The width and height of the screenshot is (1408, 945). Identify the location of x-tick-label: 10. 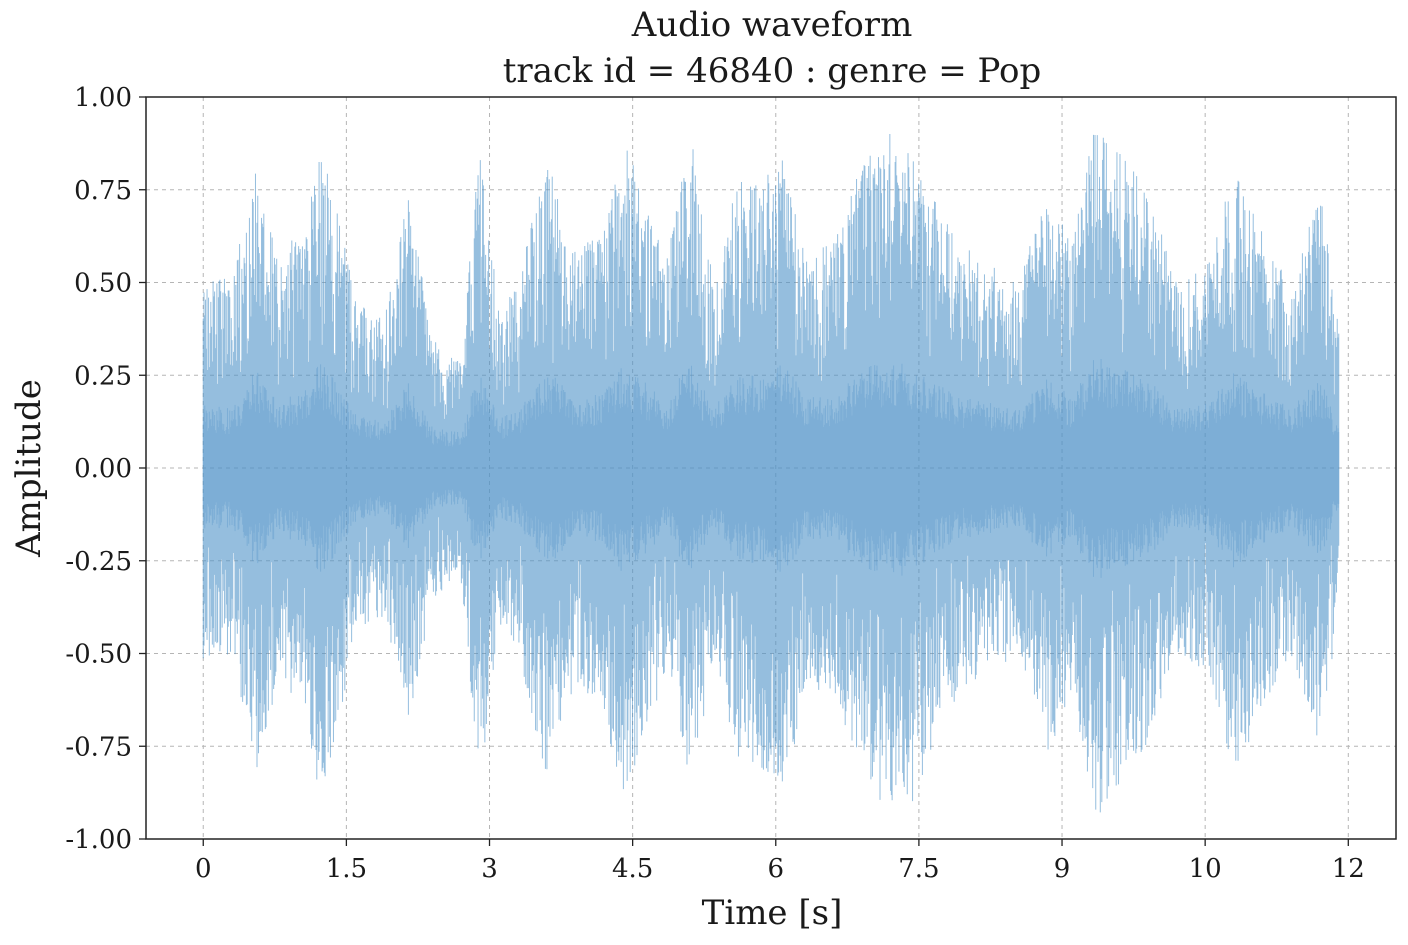
(1205, 869).